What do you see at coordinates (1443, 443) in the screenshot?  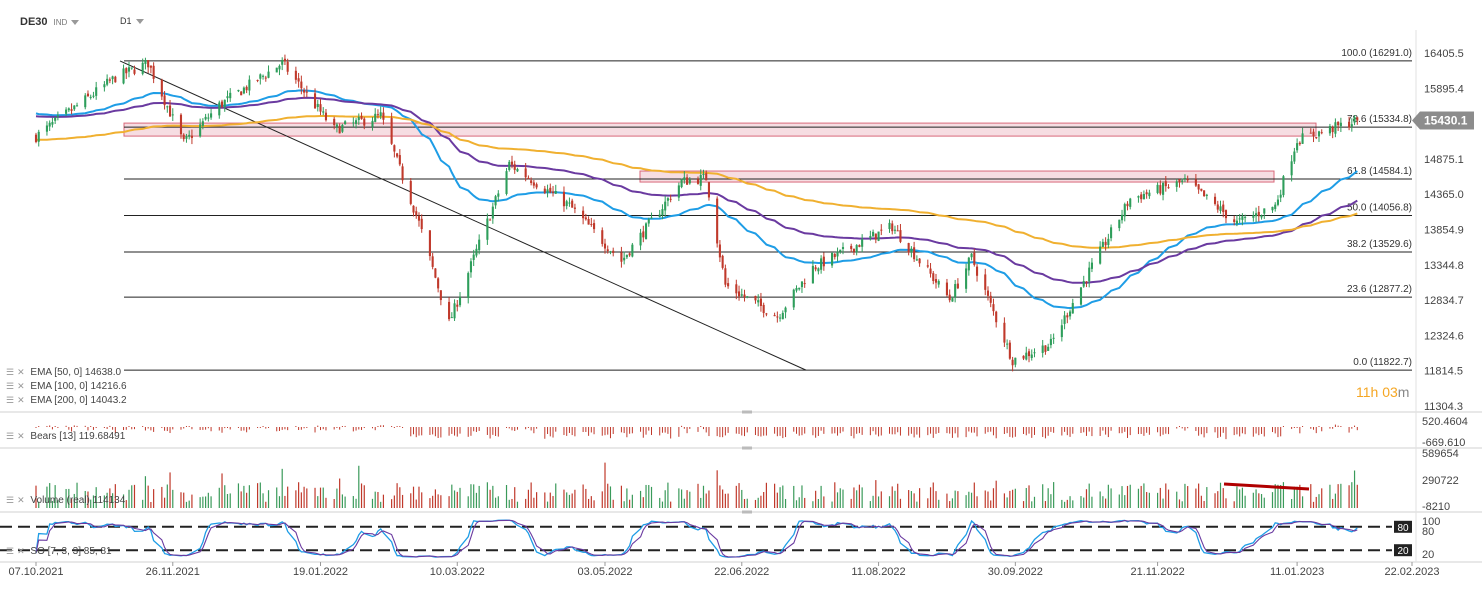 I see `bears-axis-label: -669.610` at bounding box center [1443, 443].